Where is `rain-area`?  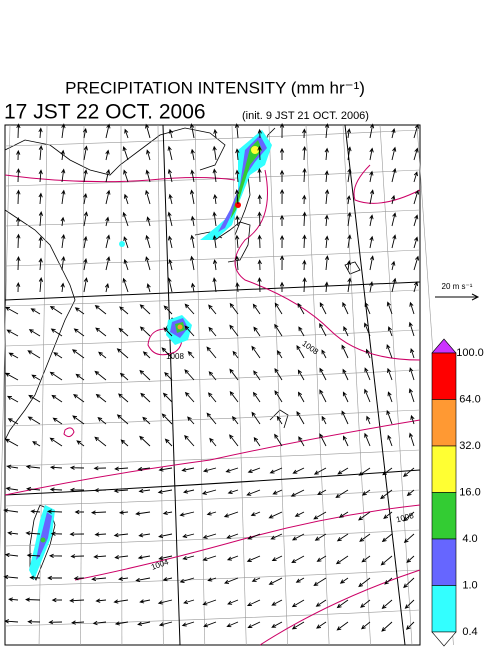
rain-area is located at coordinates (44, 536).